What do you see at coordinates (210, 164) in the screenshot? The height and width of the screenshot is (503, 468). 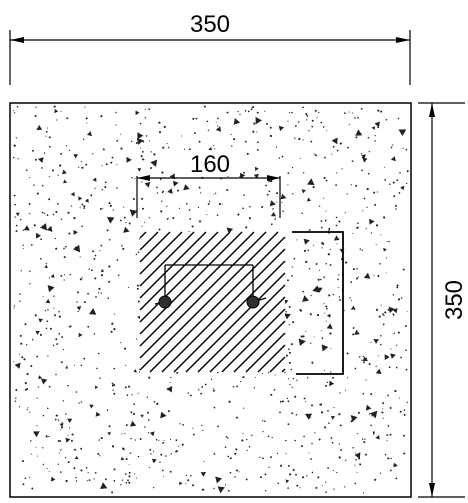 I see `inner-dim-label: 160` at bounding box center [210, 164].